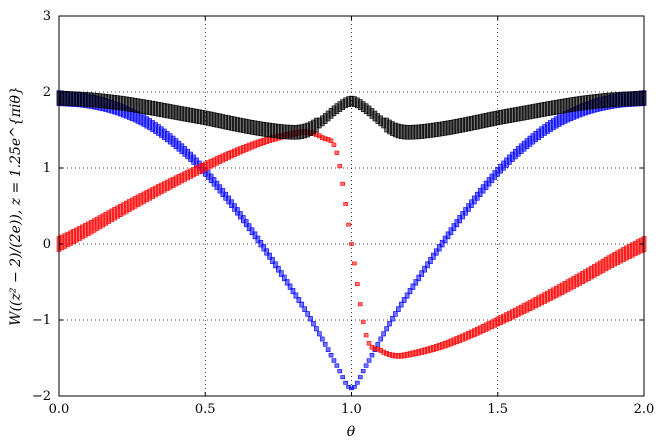 The image size is (665, 446). What do you see at coordinates (59, 409) in the screenshot?
I see `x-tick-label: 0.0` at bounding box center [59, 409].